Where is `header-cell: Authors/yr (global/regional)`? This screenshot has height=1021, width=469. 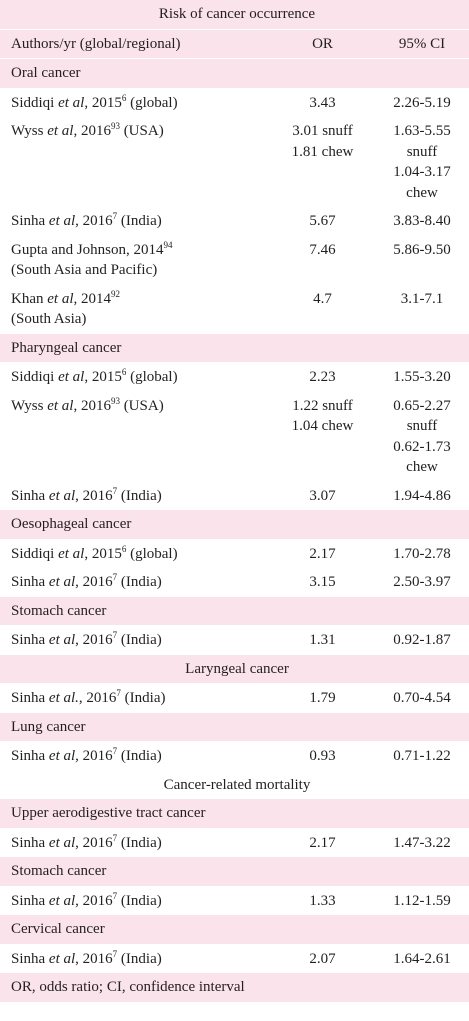 header-cell: Authors/yr (global/regional) is located at coordinates (135, 44).